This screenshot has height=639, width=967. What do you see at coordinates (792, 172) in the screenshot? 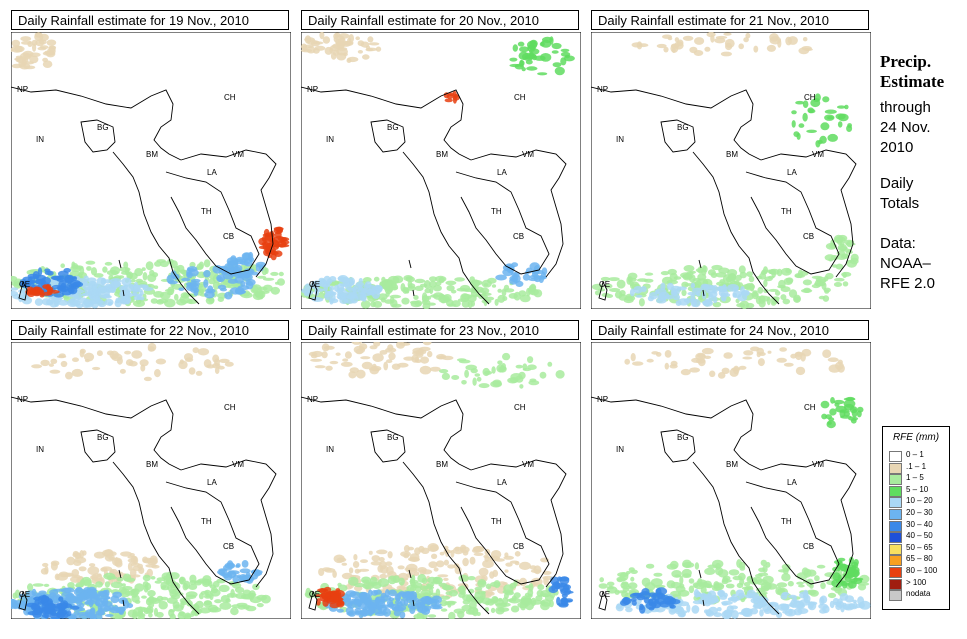
I see `country-label: LA` at bounding box center [792, 172].